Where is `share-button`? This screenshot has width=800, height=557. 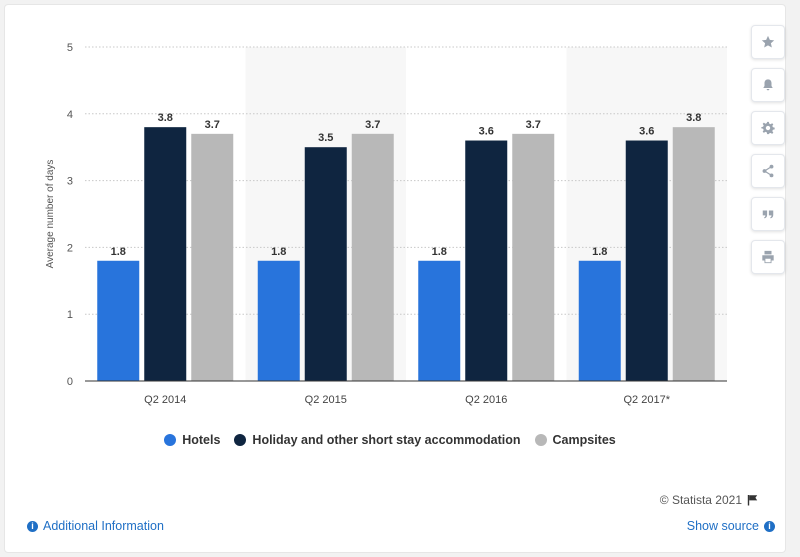
share-button is located at coordinates (768, 171).